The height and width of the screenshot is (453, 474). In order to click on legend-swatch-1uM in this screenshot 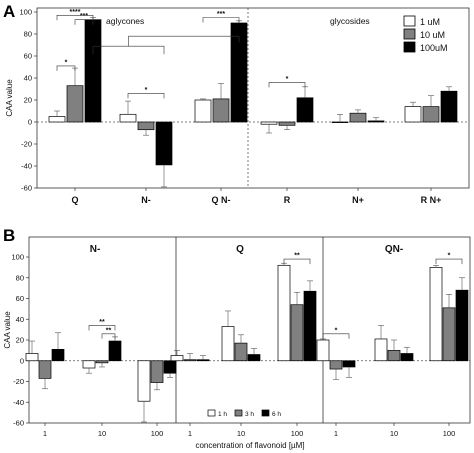, I will do `click(409, 21)`.